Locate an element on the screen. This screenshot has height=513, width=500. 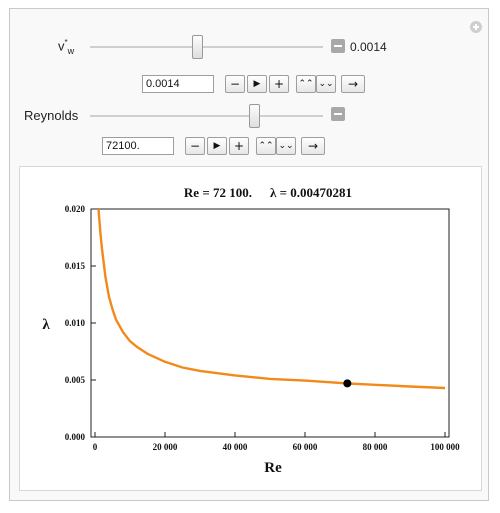
x-axis-label: Re is located at coordinates (273, 468).